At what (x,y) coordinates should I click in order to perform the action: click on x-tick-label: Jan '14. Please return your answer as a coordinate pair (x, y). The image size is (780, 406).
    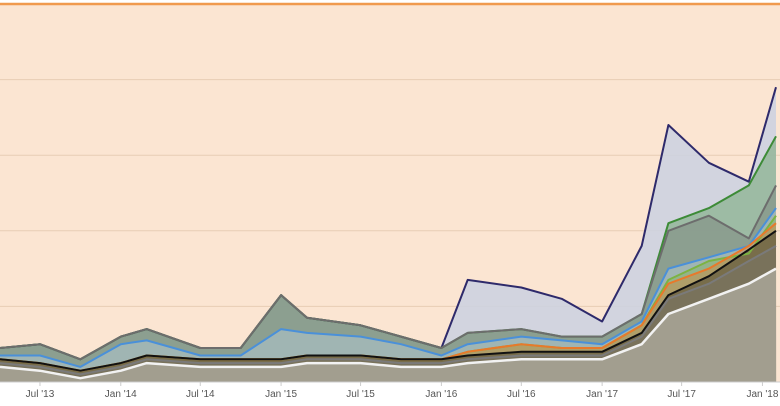
    Looking at the image, I should click on (121, 394).